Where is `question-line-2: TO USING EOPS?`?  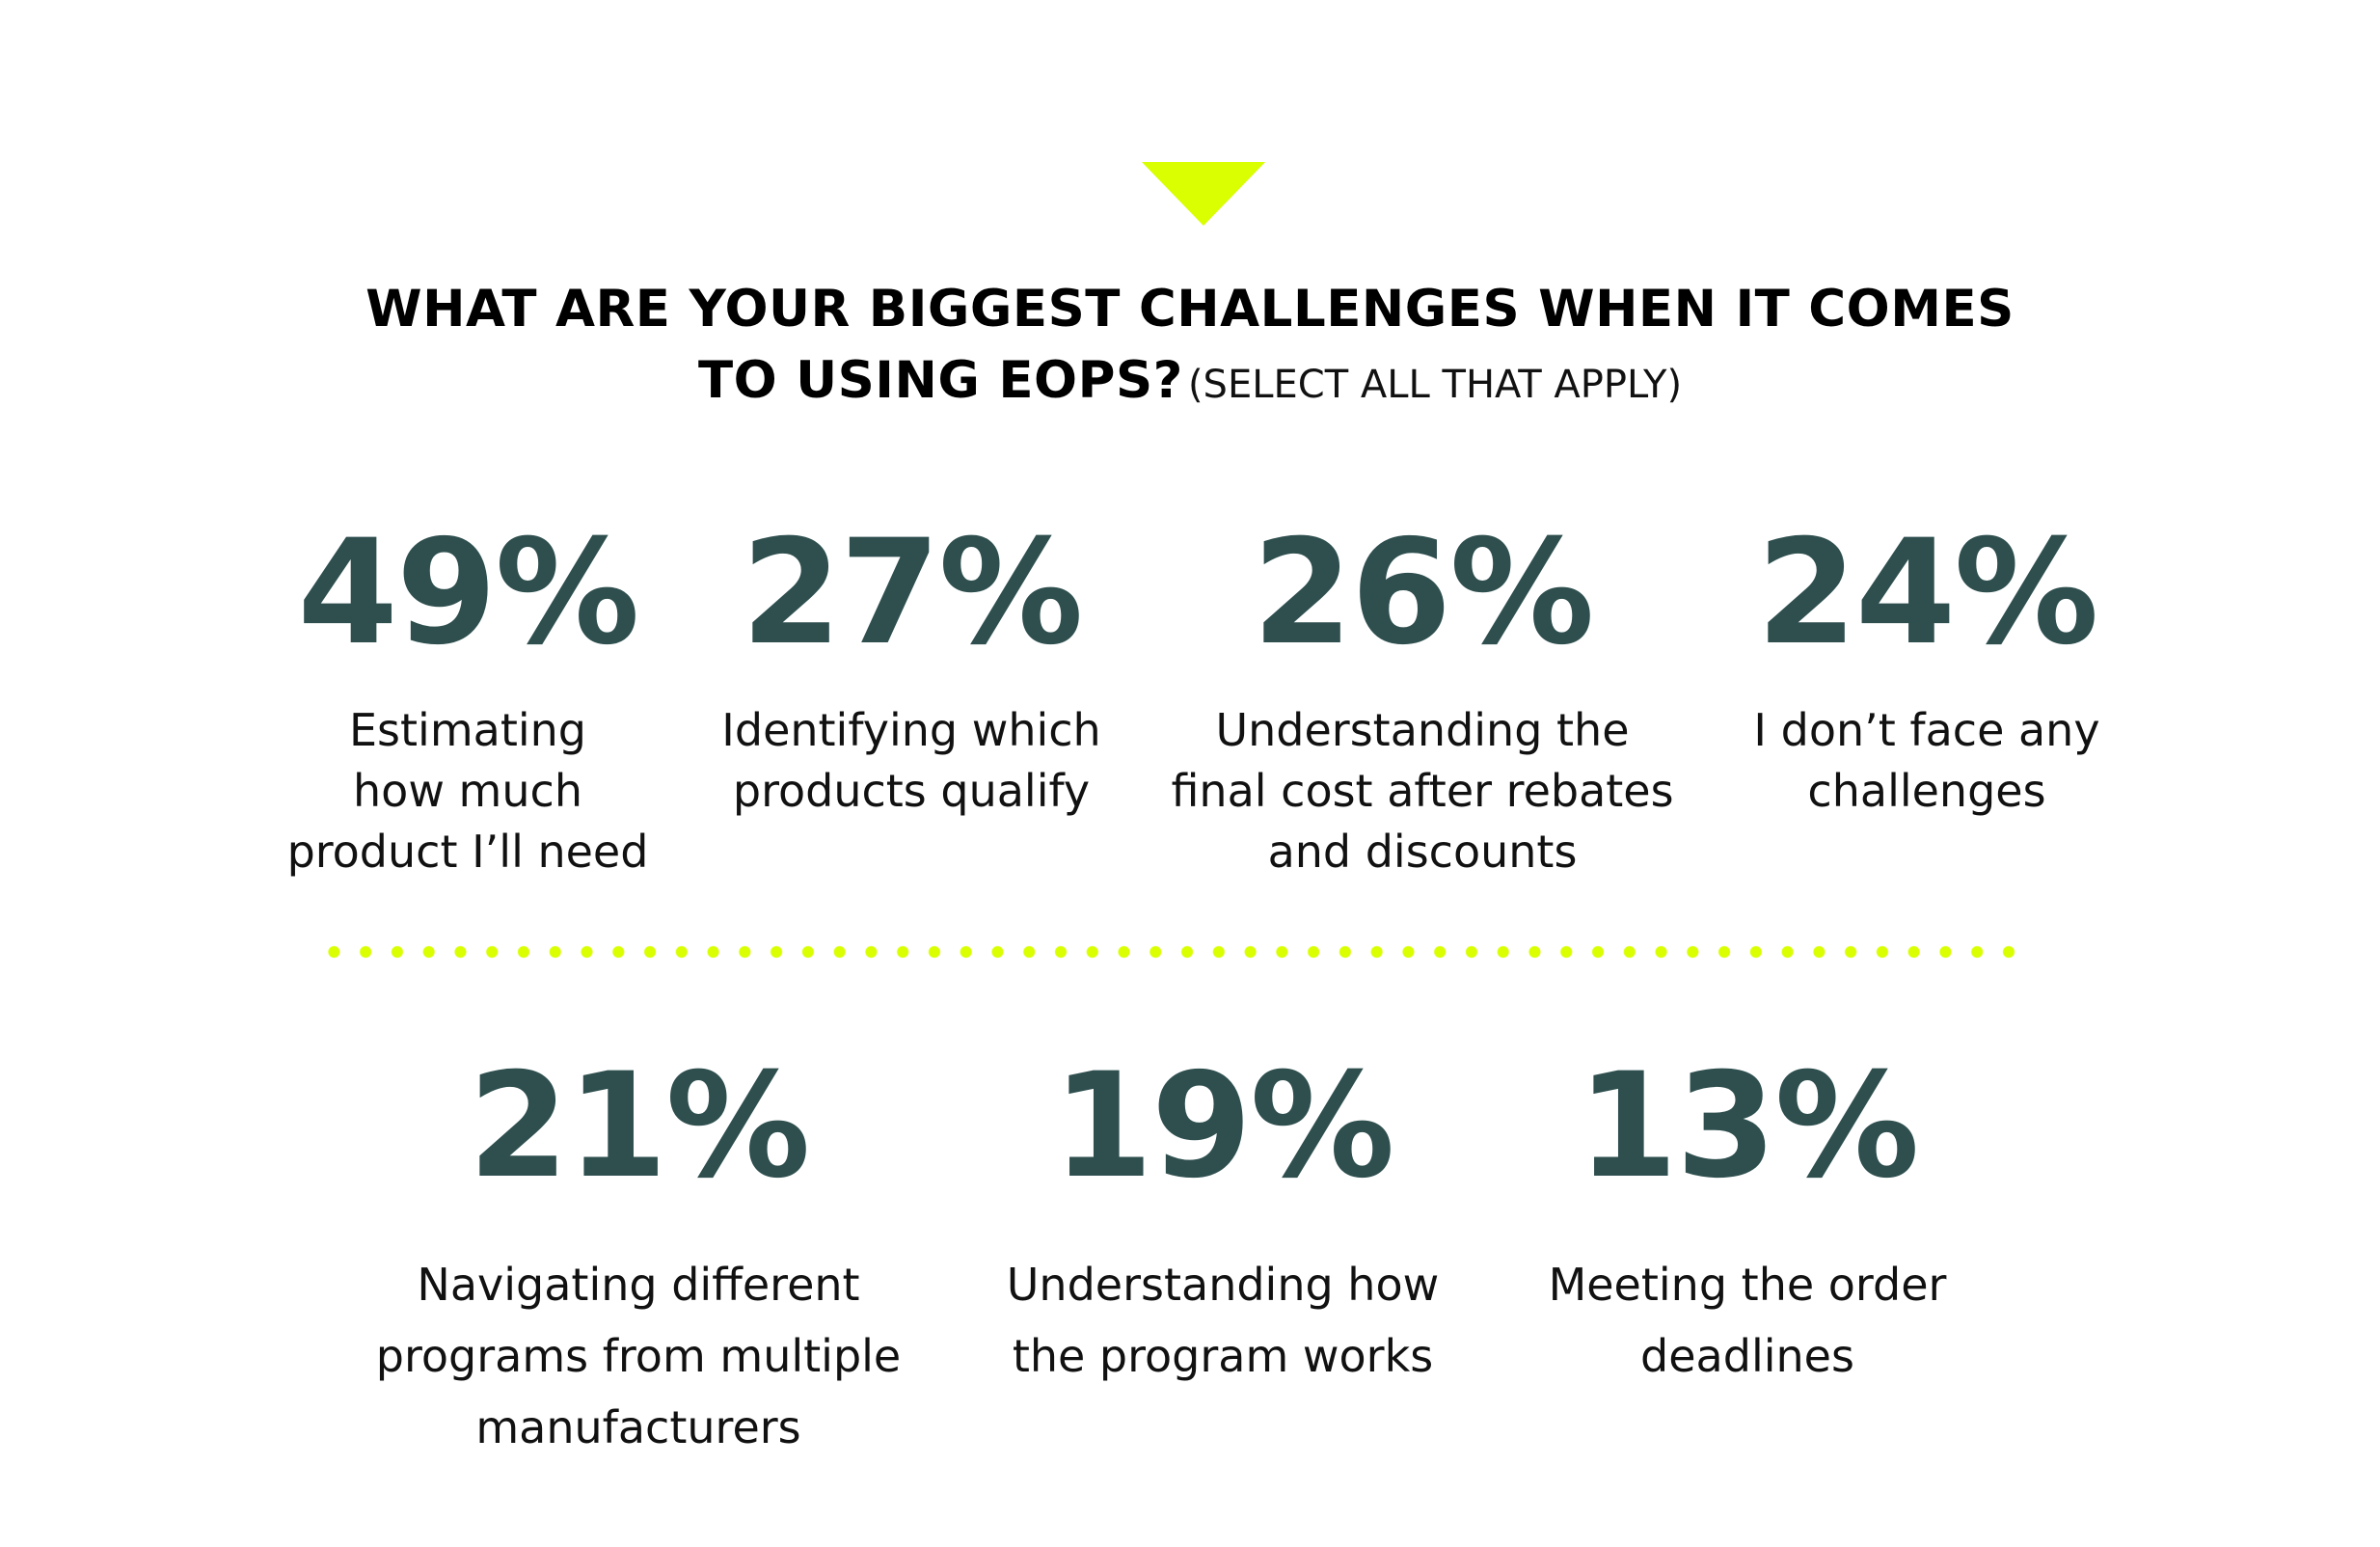
question-line-2: TO USING EOPS? is located at coordinates (940, 380).